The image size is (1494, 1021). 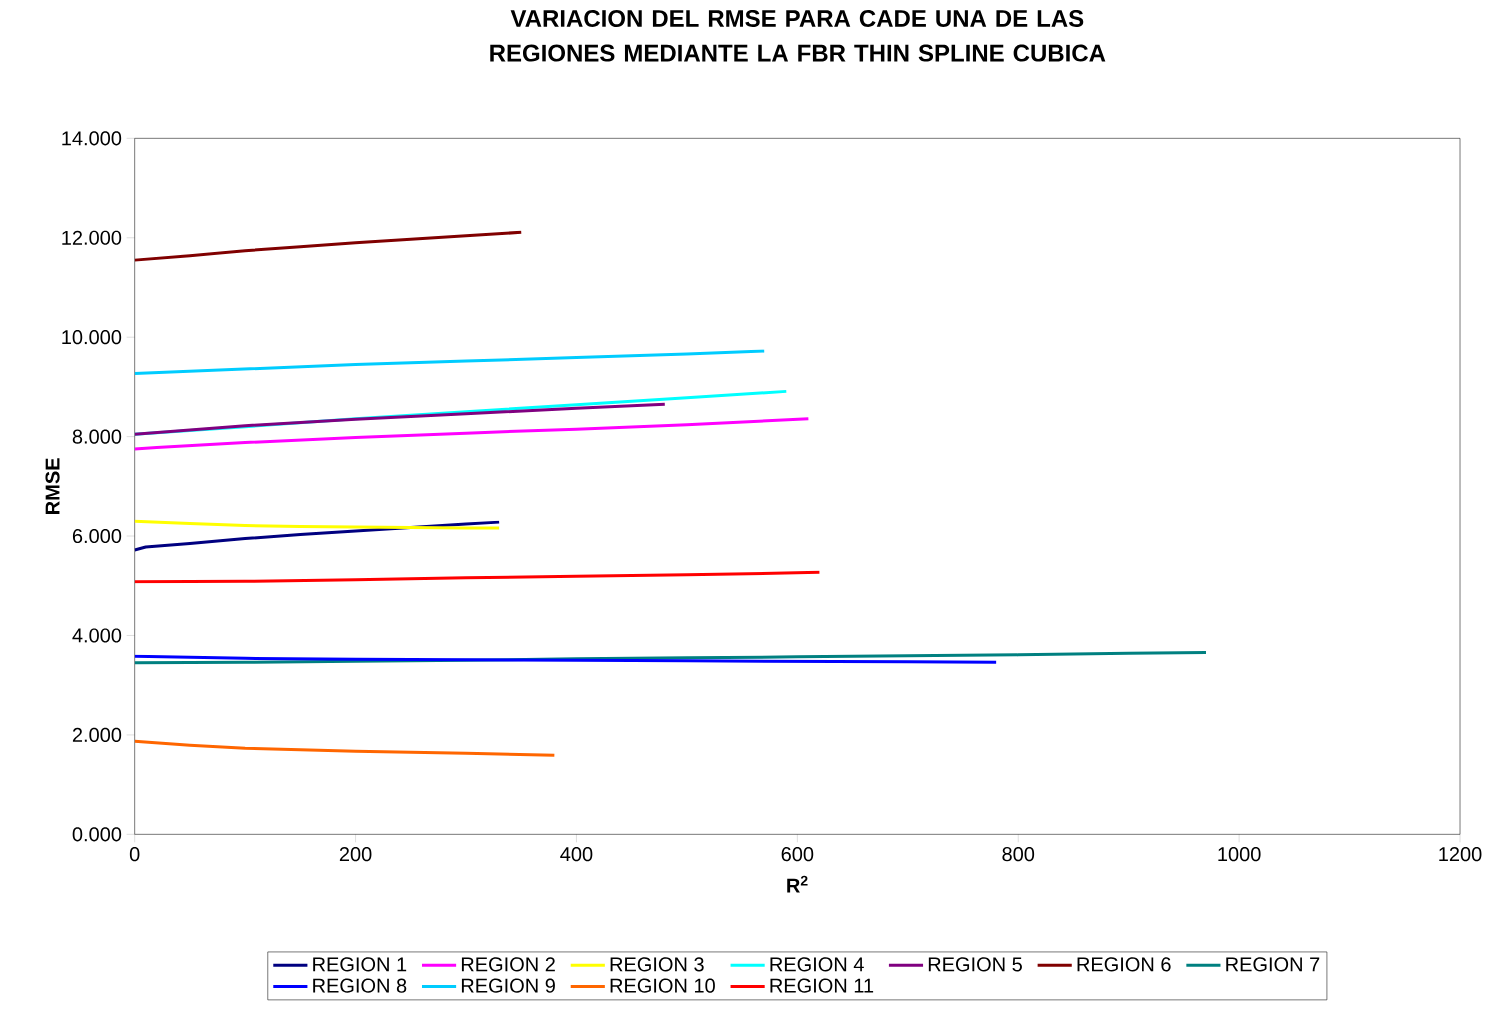 What do you see at coordinates (662, 985) in the screenshot?
I see `legend-label: REGION 10` at bounding box center [662, 985].